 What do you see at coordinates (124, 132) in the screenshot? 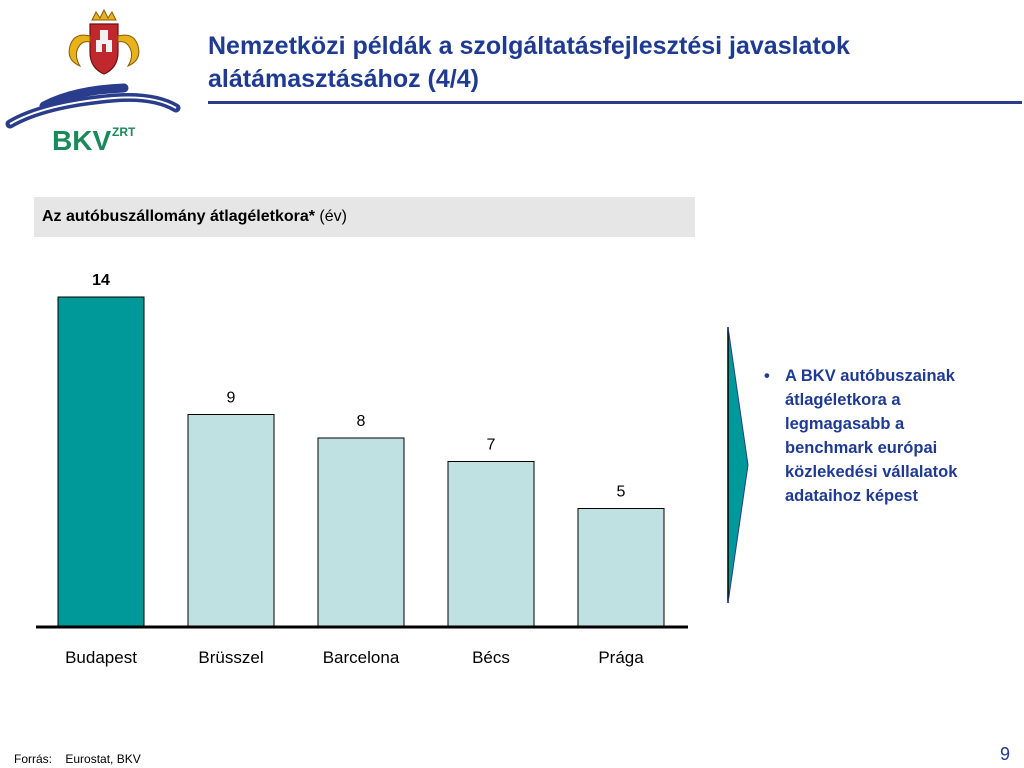
I see `logo-superscript: ZRT` at bounding box center [124, 132].